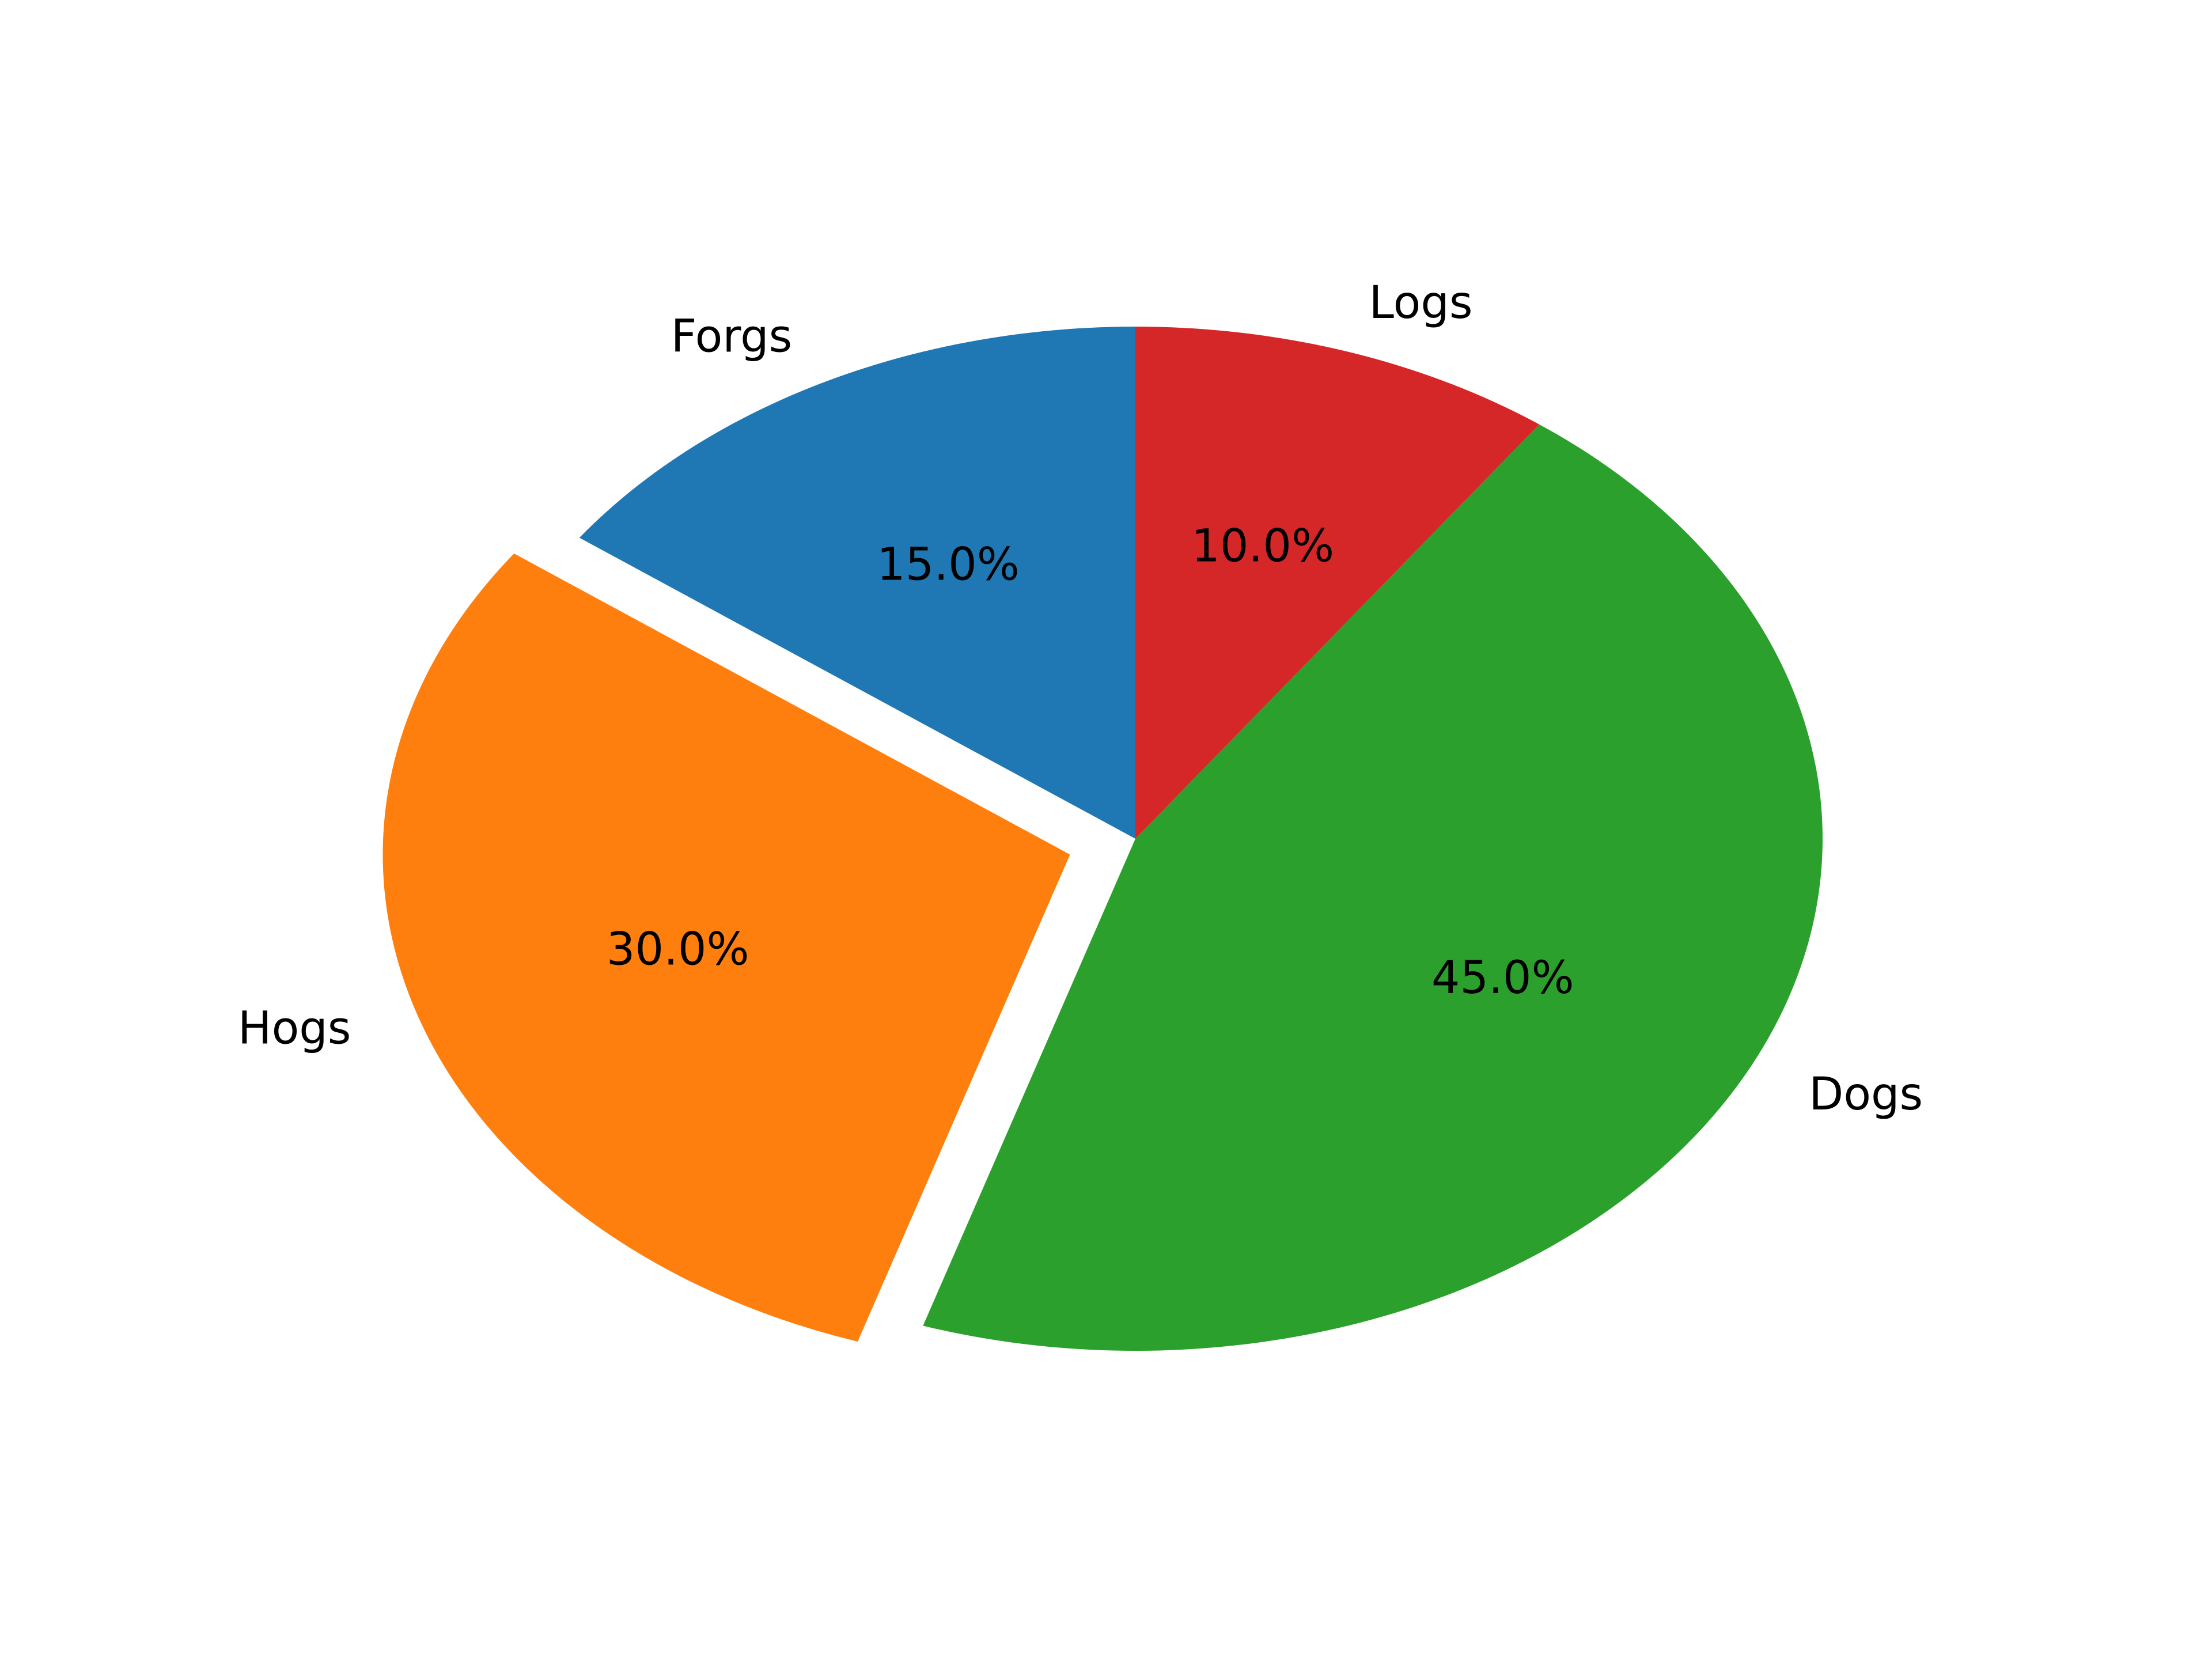 Image resolution: width=2212 pixels, height=1659 pixels. I want to click on slice-label: Forgs, so click(732, 337).